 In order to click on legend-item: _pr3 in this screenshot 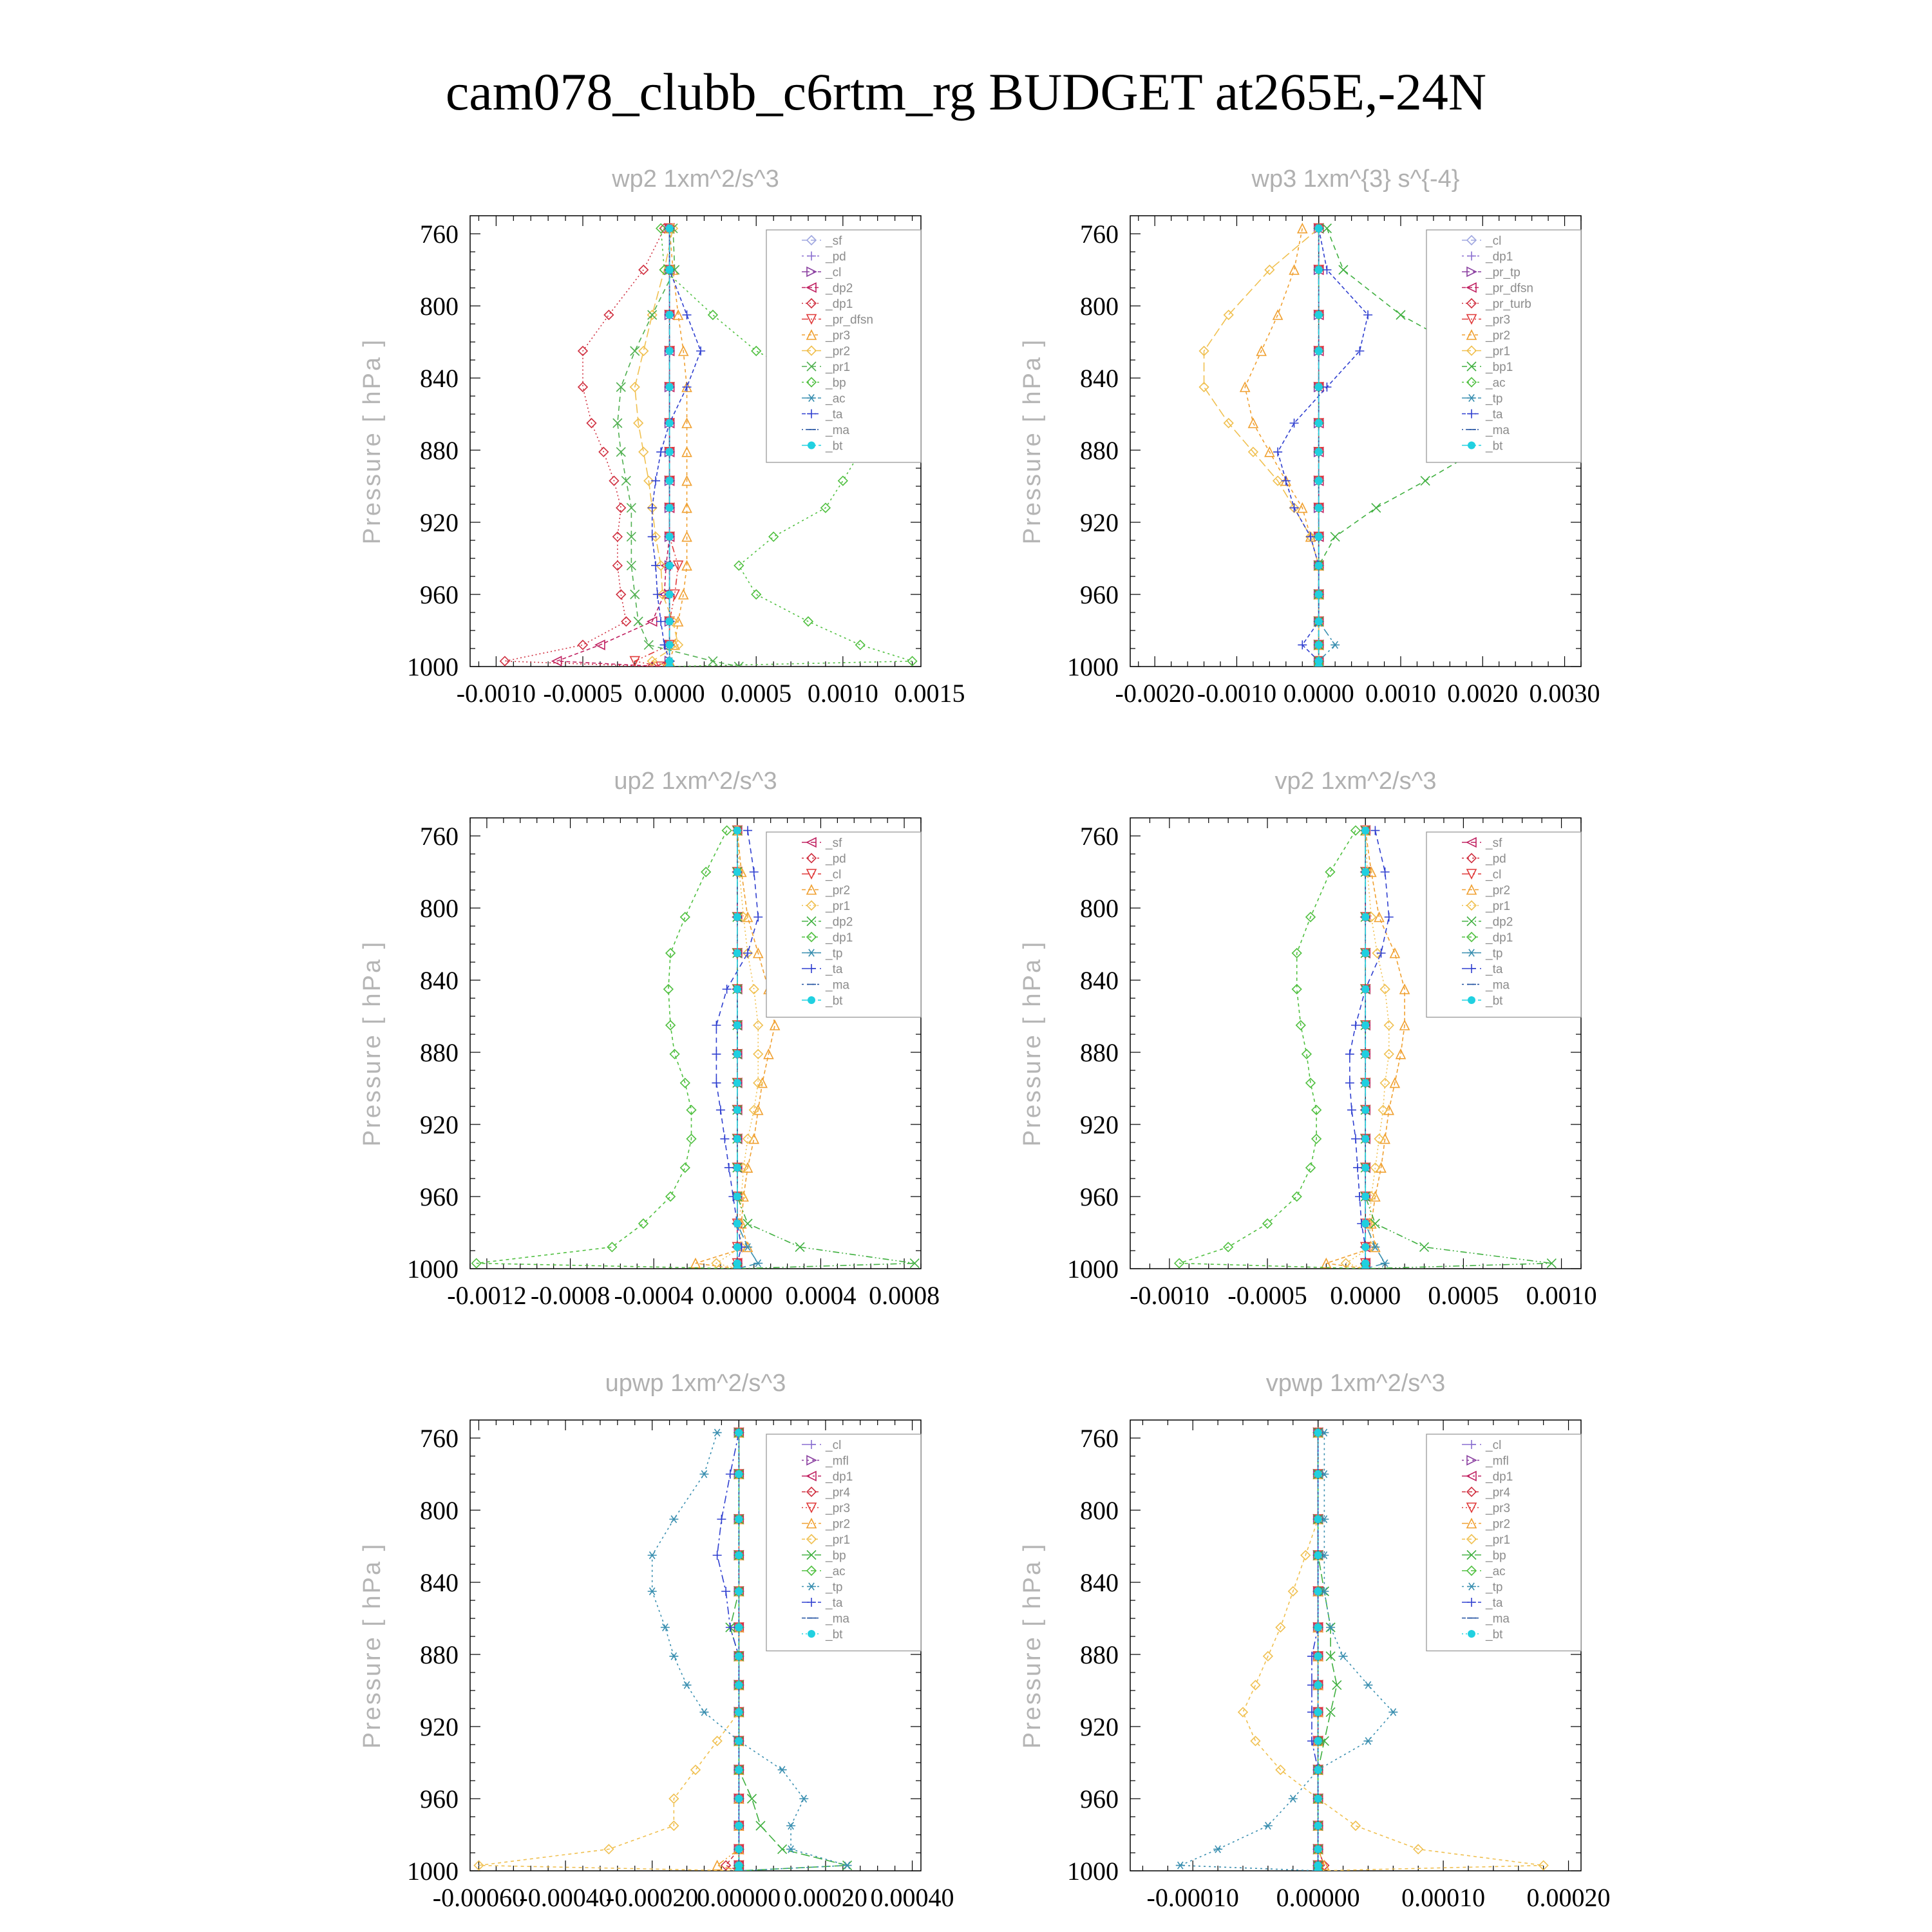, I will do `click(1486, 320)`.